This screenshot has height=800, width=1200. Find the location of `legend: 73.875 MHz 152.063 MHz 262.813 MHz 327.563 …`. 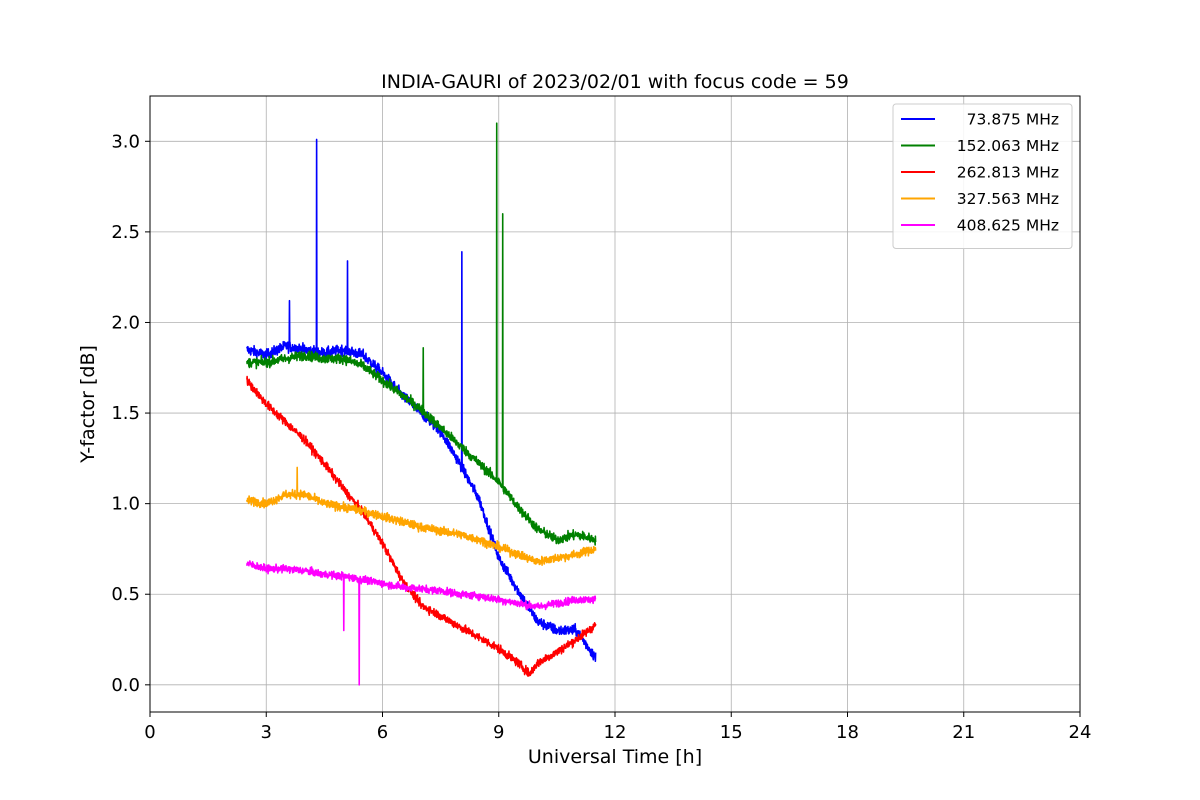

legend: 73.875 MHz 152.063 MHz 262.813 MHz 327.563 … is located at coordinates (982, 176).